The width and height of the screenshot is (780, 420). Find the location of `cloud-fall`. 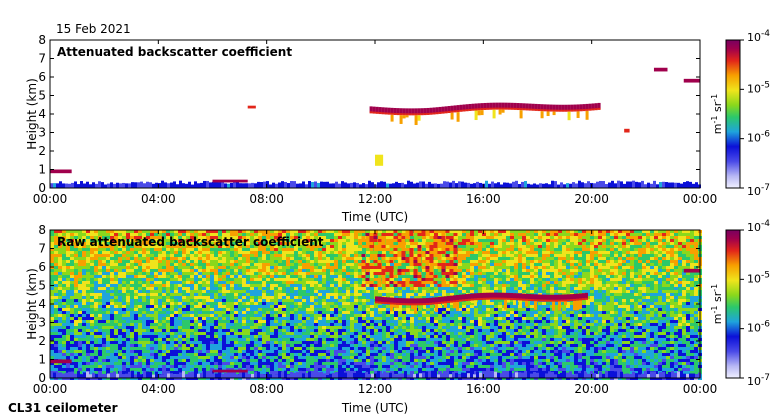

cloud-fall is located at coordinates (548, 114).